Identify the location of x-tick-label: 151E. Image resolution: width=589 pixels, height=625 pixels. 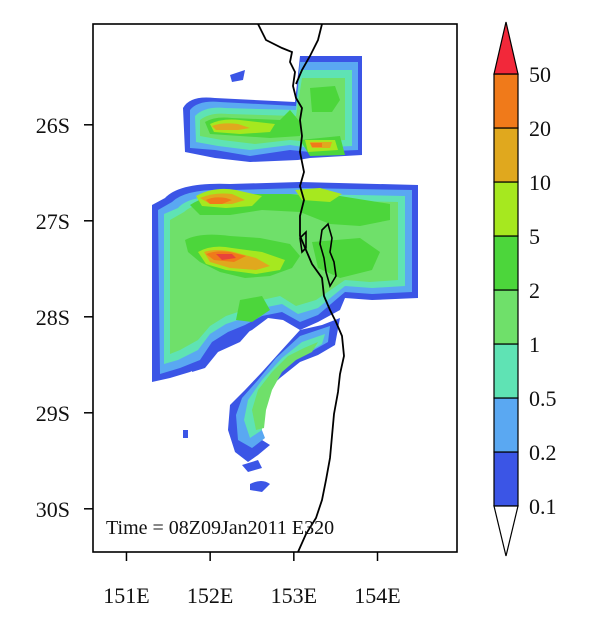
(126, 595).